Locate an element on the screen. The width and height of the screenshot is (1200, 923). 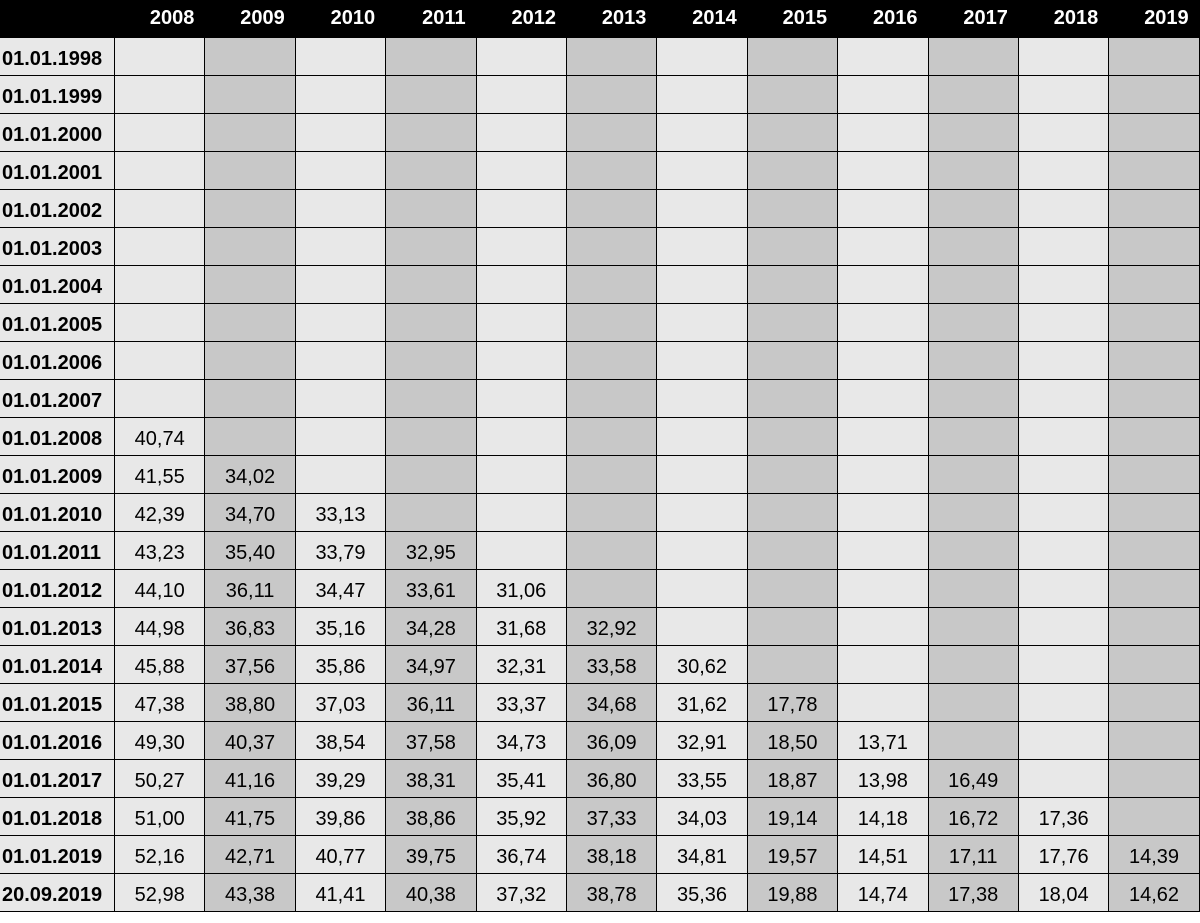
column-header: 2009 is located at coordinates (250, 19).